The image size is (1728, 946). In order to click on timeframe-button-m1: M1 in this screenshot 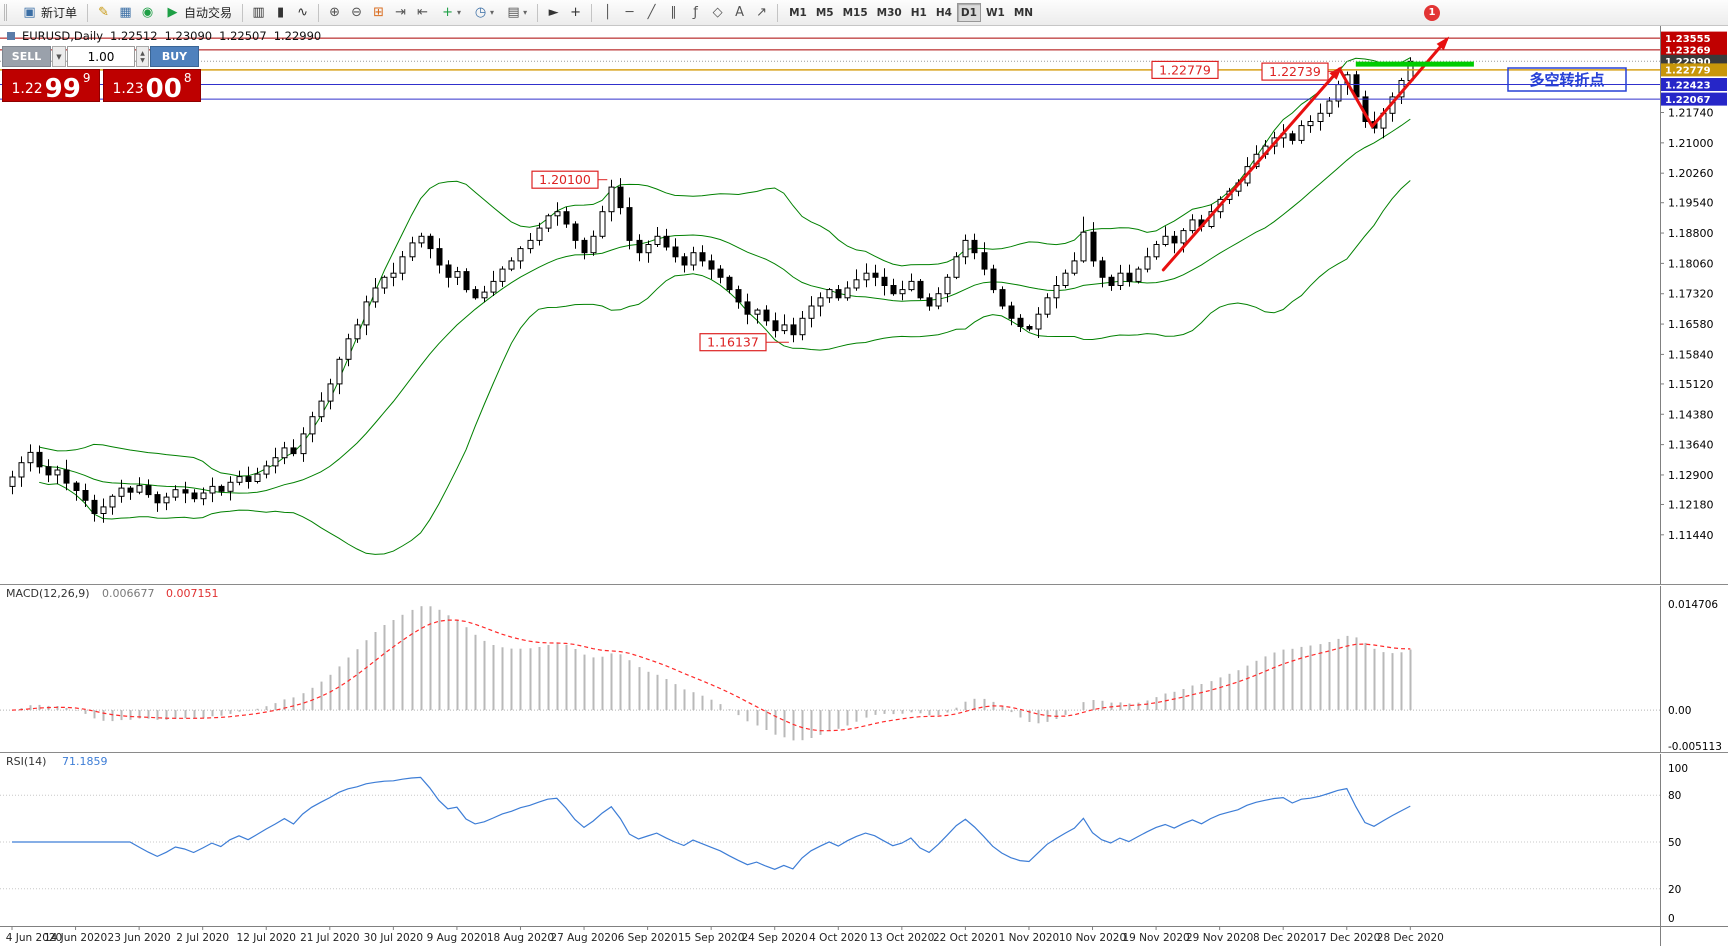, I will do `click(798, 12)`.